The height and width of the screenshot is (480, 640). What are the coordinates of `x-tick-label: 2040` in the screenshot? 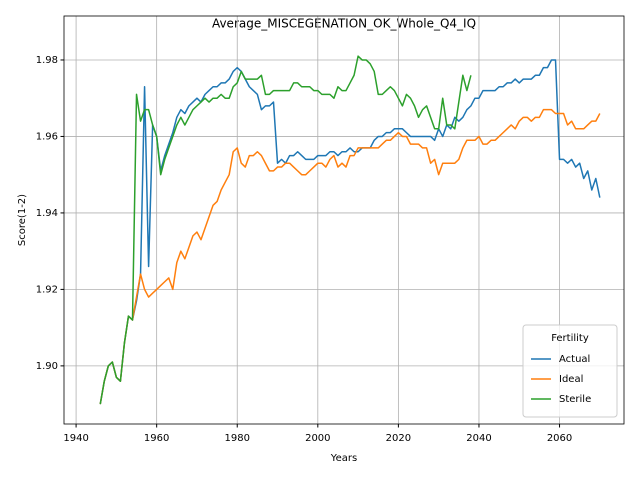 It's located at (478, 438).